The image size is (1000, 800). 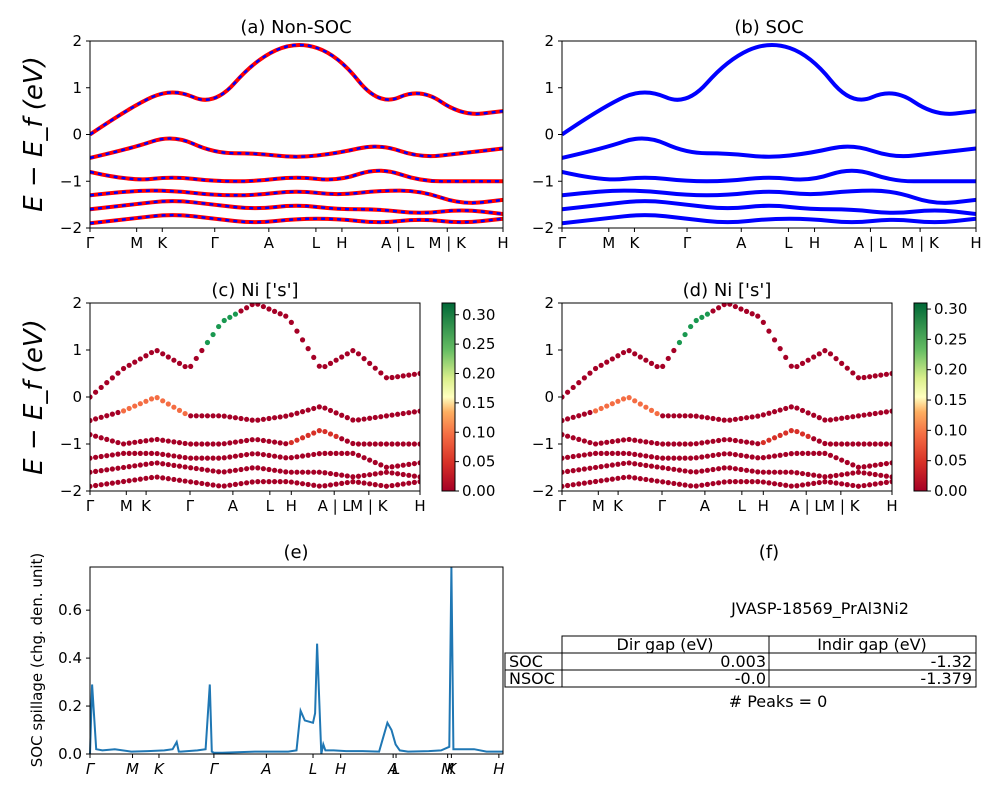 I want to click on y-tick-label: 1, so click(x=549, y=350).